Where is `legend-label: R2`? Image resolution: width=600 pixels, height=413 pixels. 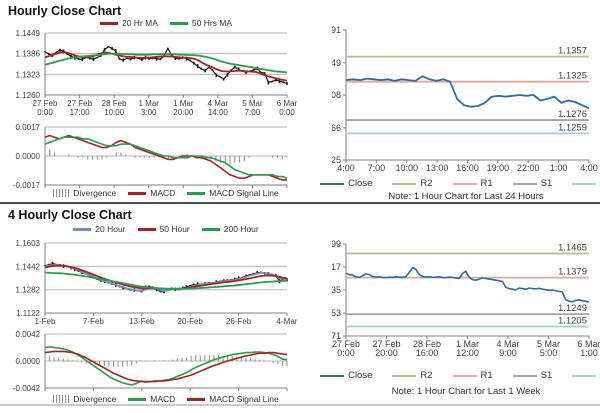
legend-label: R2 is located at coordinates (426, 183).